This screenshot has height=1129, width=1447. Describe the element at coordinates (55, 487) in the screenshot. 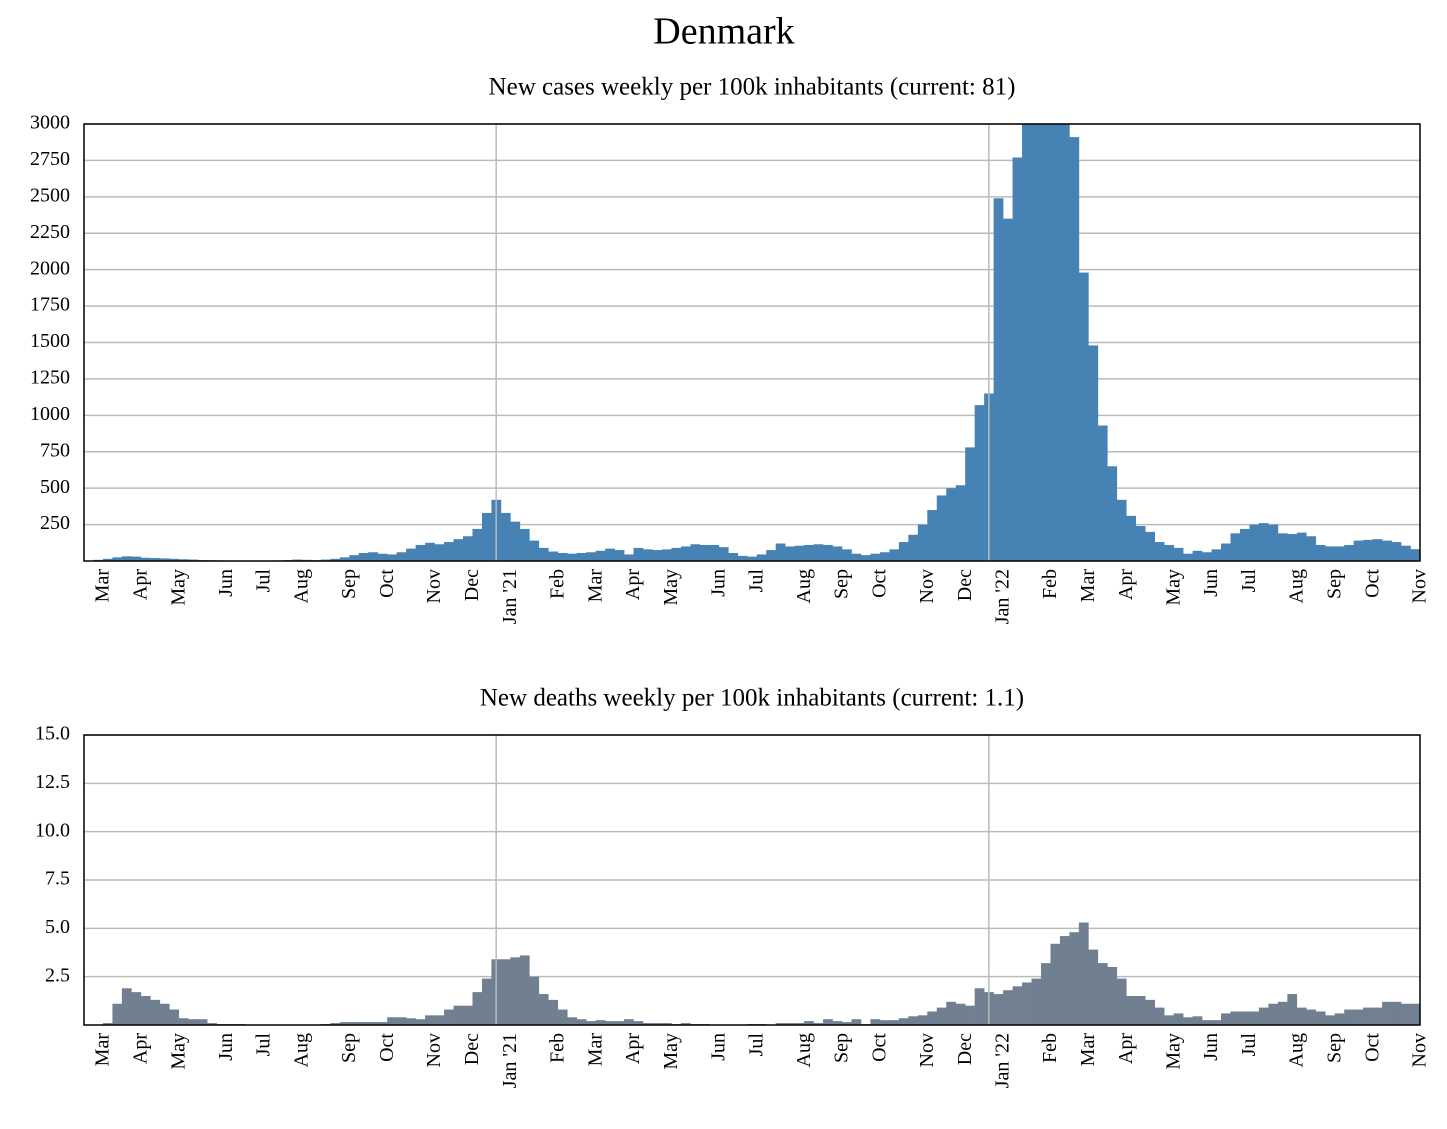

I see `y-tick-label: 500` at that location.